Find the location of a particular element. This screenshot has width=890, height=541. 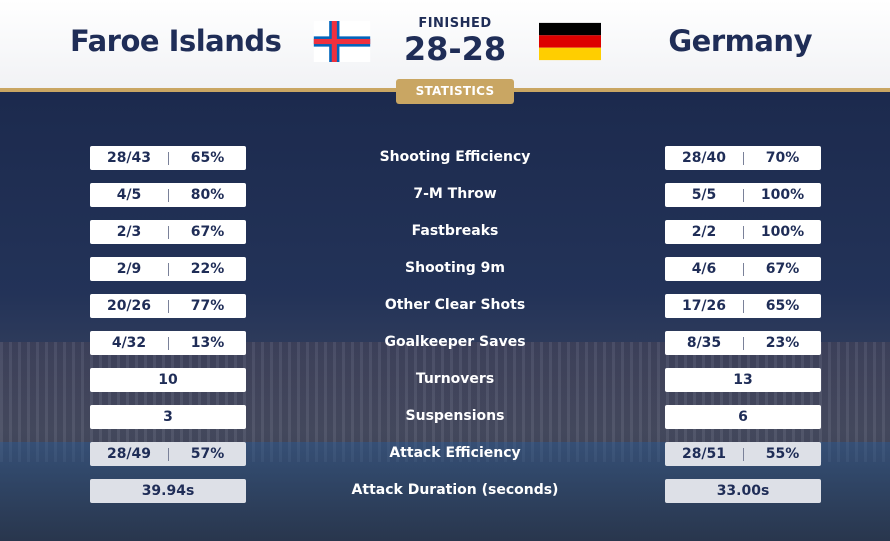

stat-row: 20/26 77% Other Clear Shots 17/26 65% is located at coordinates (445, 306).